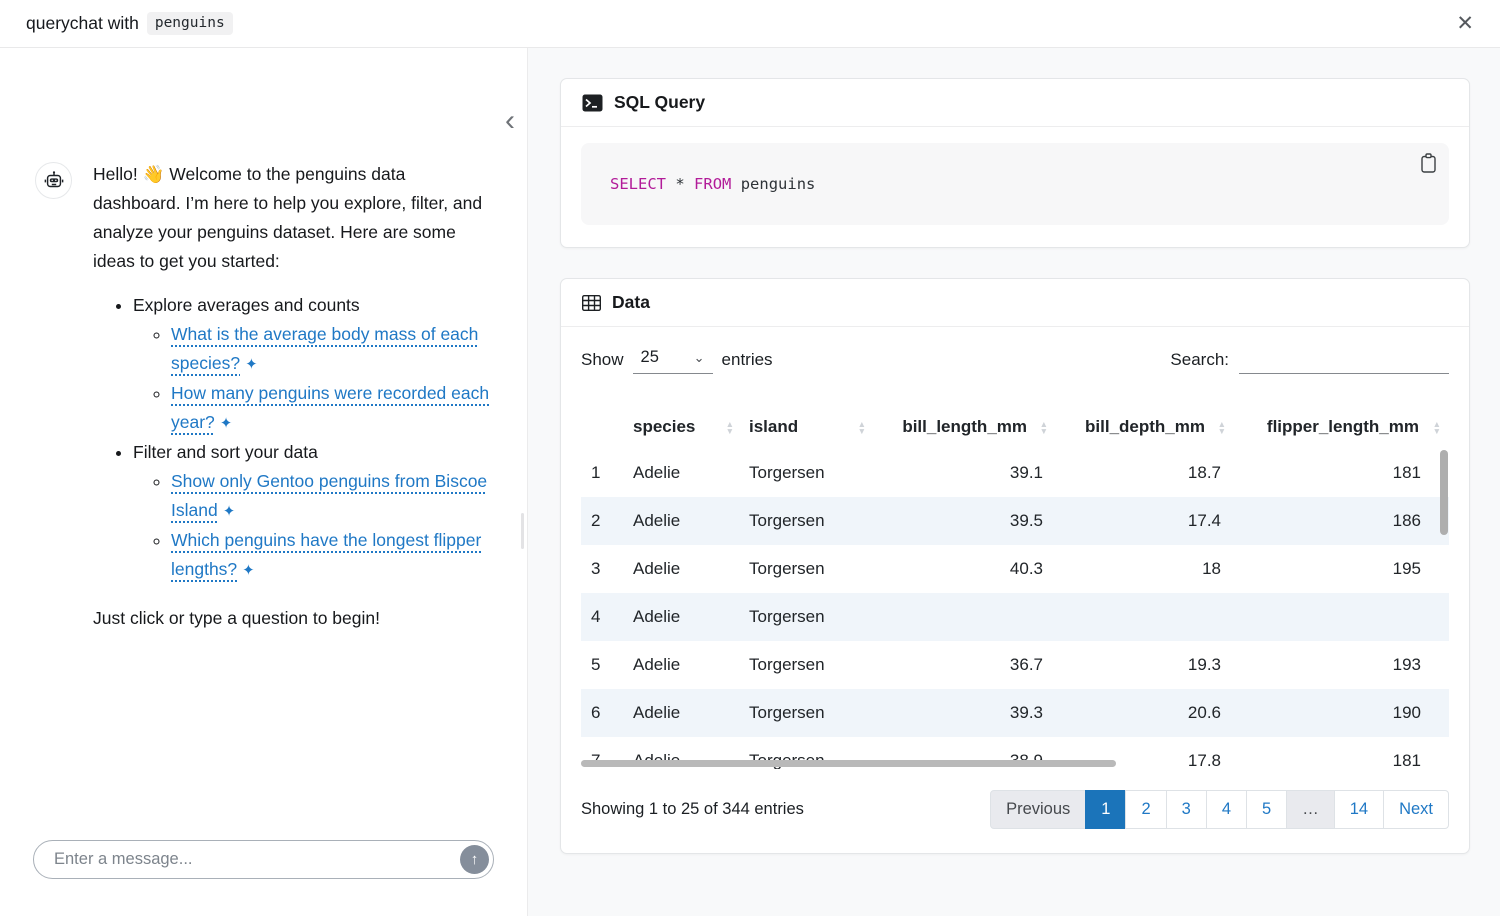 The width and height of the screenshot is (1500, 916). Describe the element at coordinates (602, 359) in the screenshot. I see `show-label: Show` at that location.